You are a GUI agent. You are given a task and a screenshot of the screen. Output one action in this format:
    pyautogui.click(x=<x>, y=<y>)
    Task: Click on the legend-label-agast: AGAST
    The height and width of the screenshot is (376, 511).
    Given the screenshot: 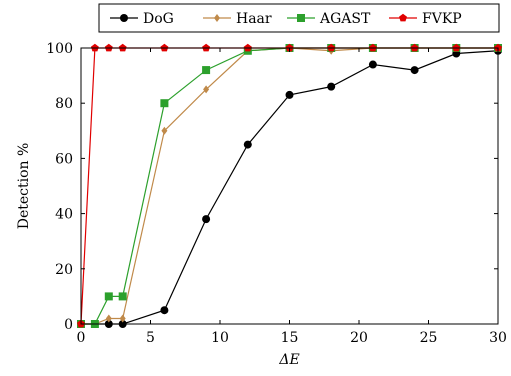 What is the action you would take?
    pyautogui.click(x=345, y=19)
    